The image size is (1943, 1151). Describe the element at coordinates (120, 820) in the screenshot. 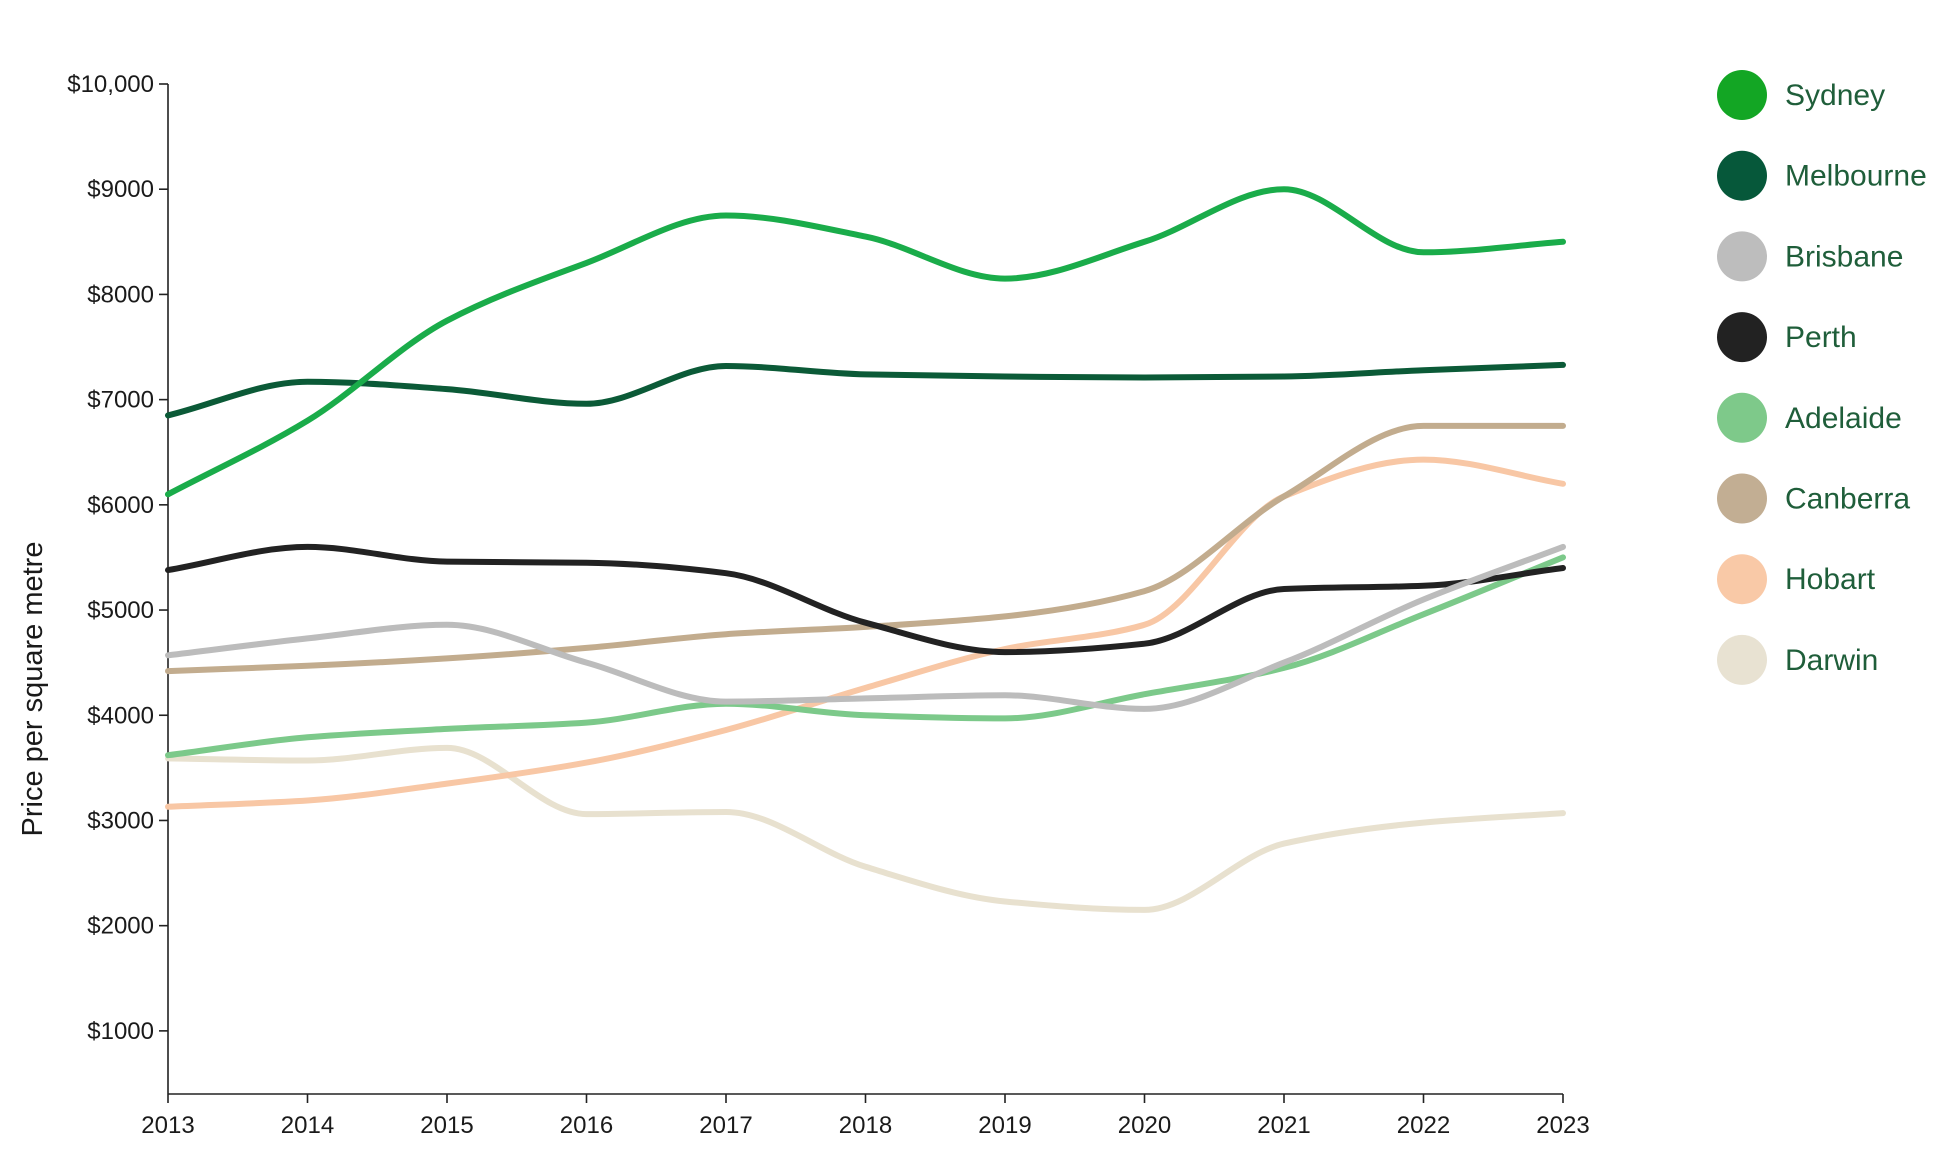

I see `y-tick-label: $3000` at that location.